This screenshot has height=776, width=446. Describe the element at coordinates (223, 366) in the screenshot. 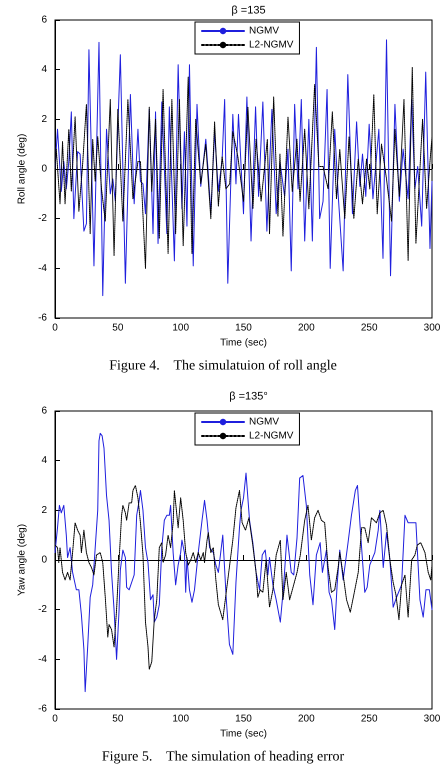

I see `caption: Figure 4. The simulatuion of roll angle` at that location.